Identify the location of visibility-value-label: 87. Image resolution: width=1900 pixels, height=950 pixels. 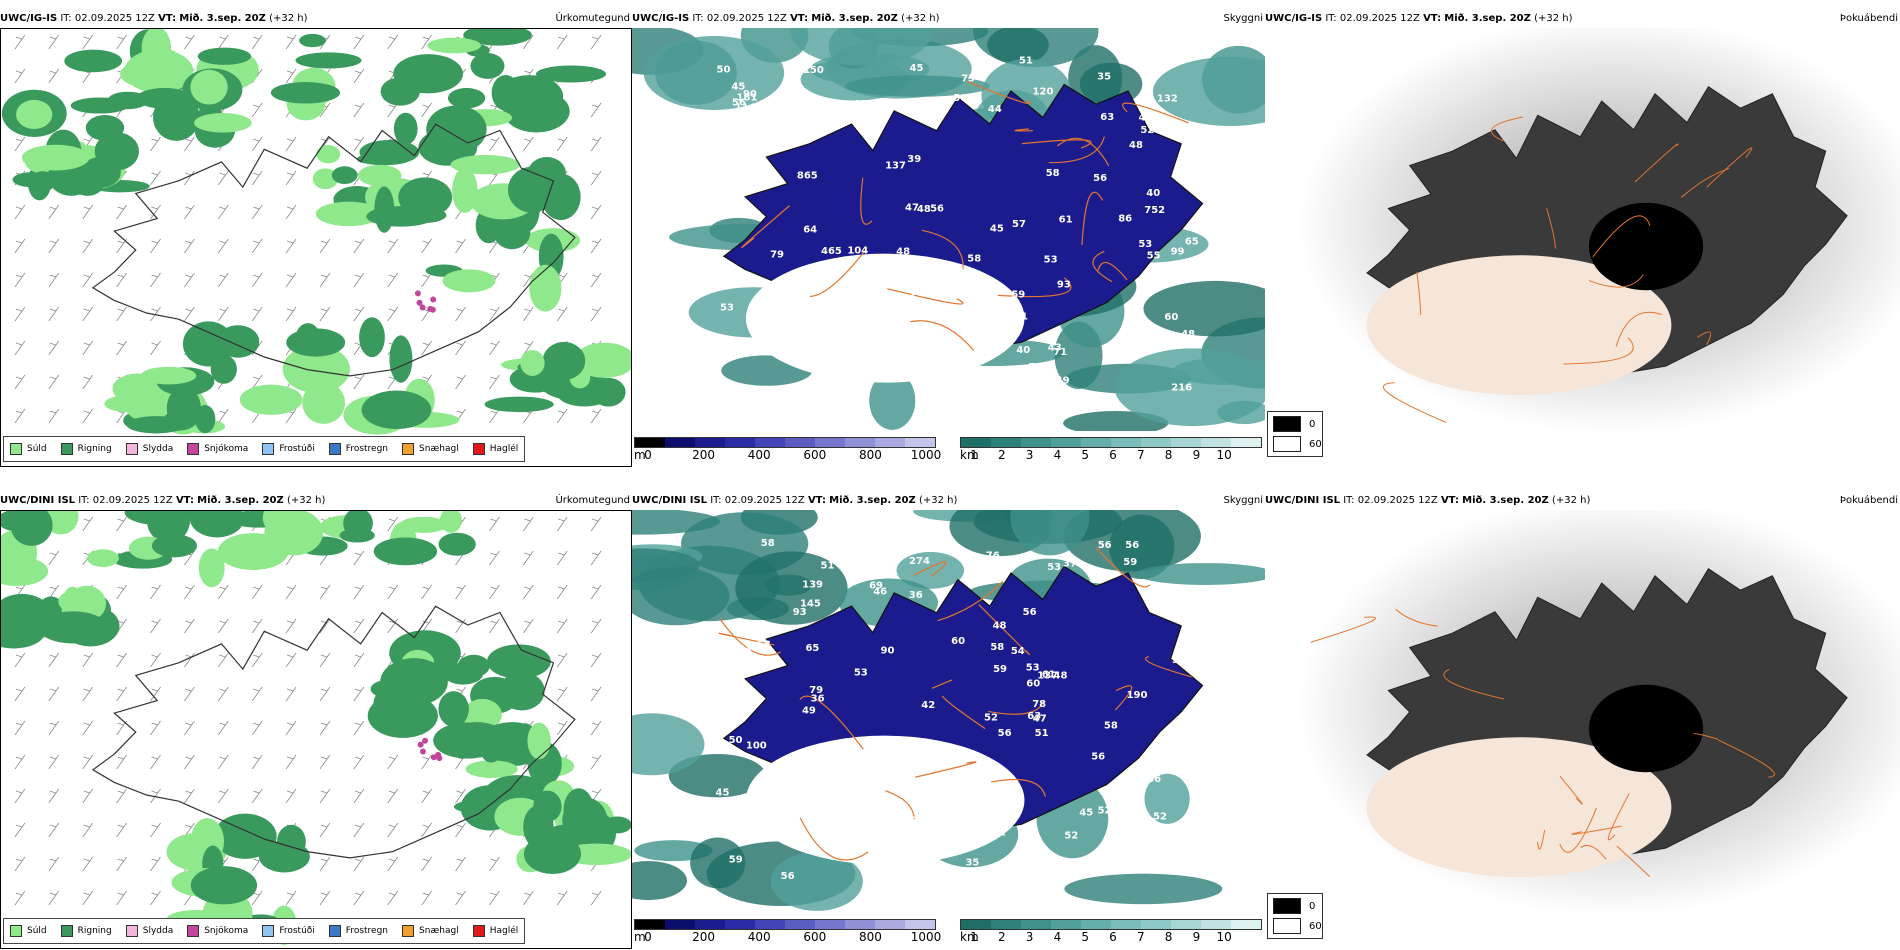
(1026, 381).